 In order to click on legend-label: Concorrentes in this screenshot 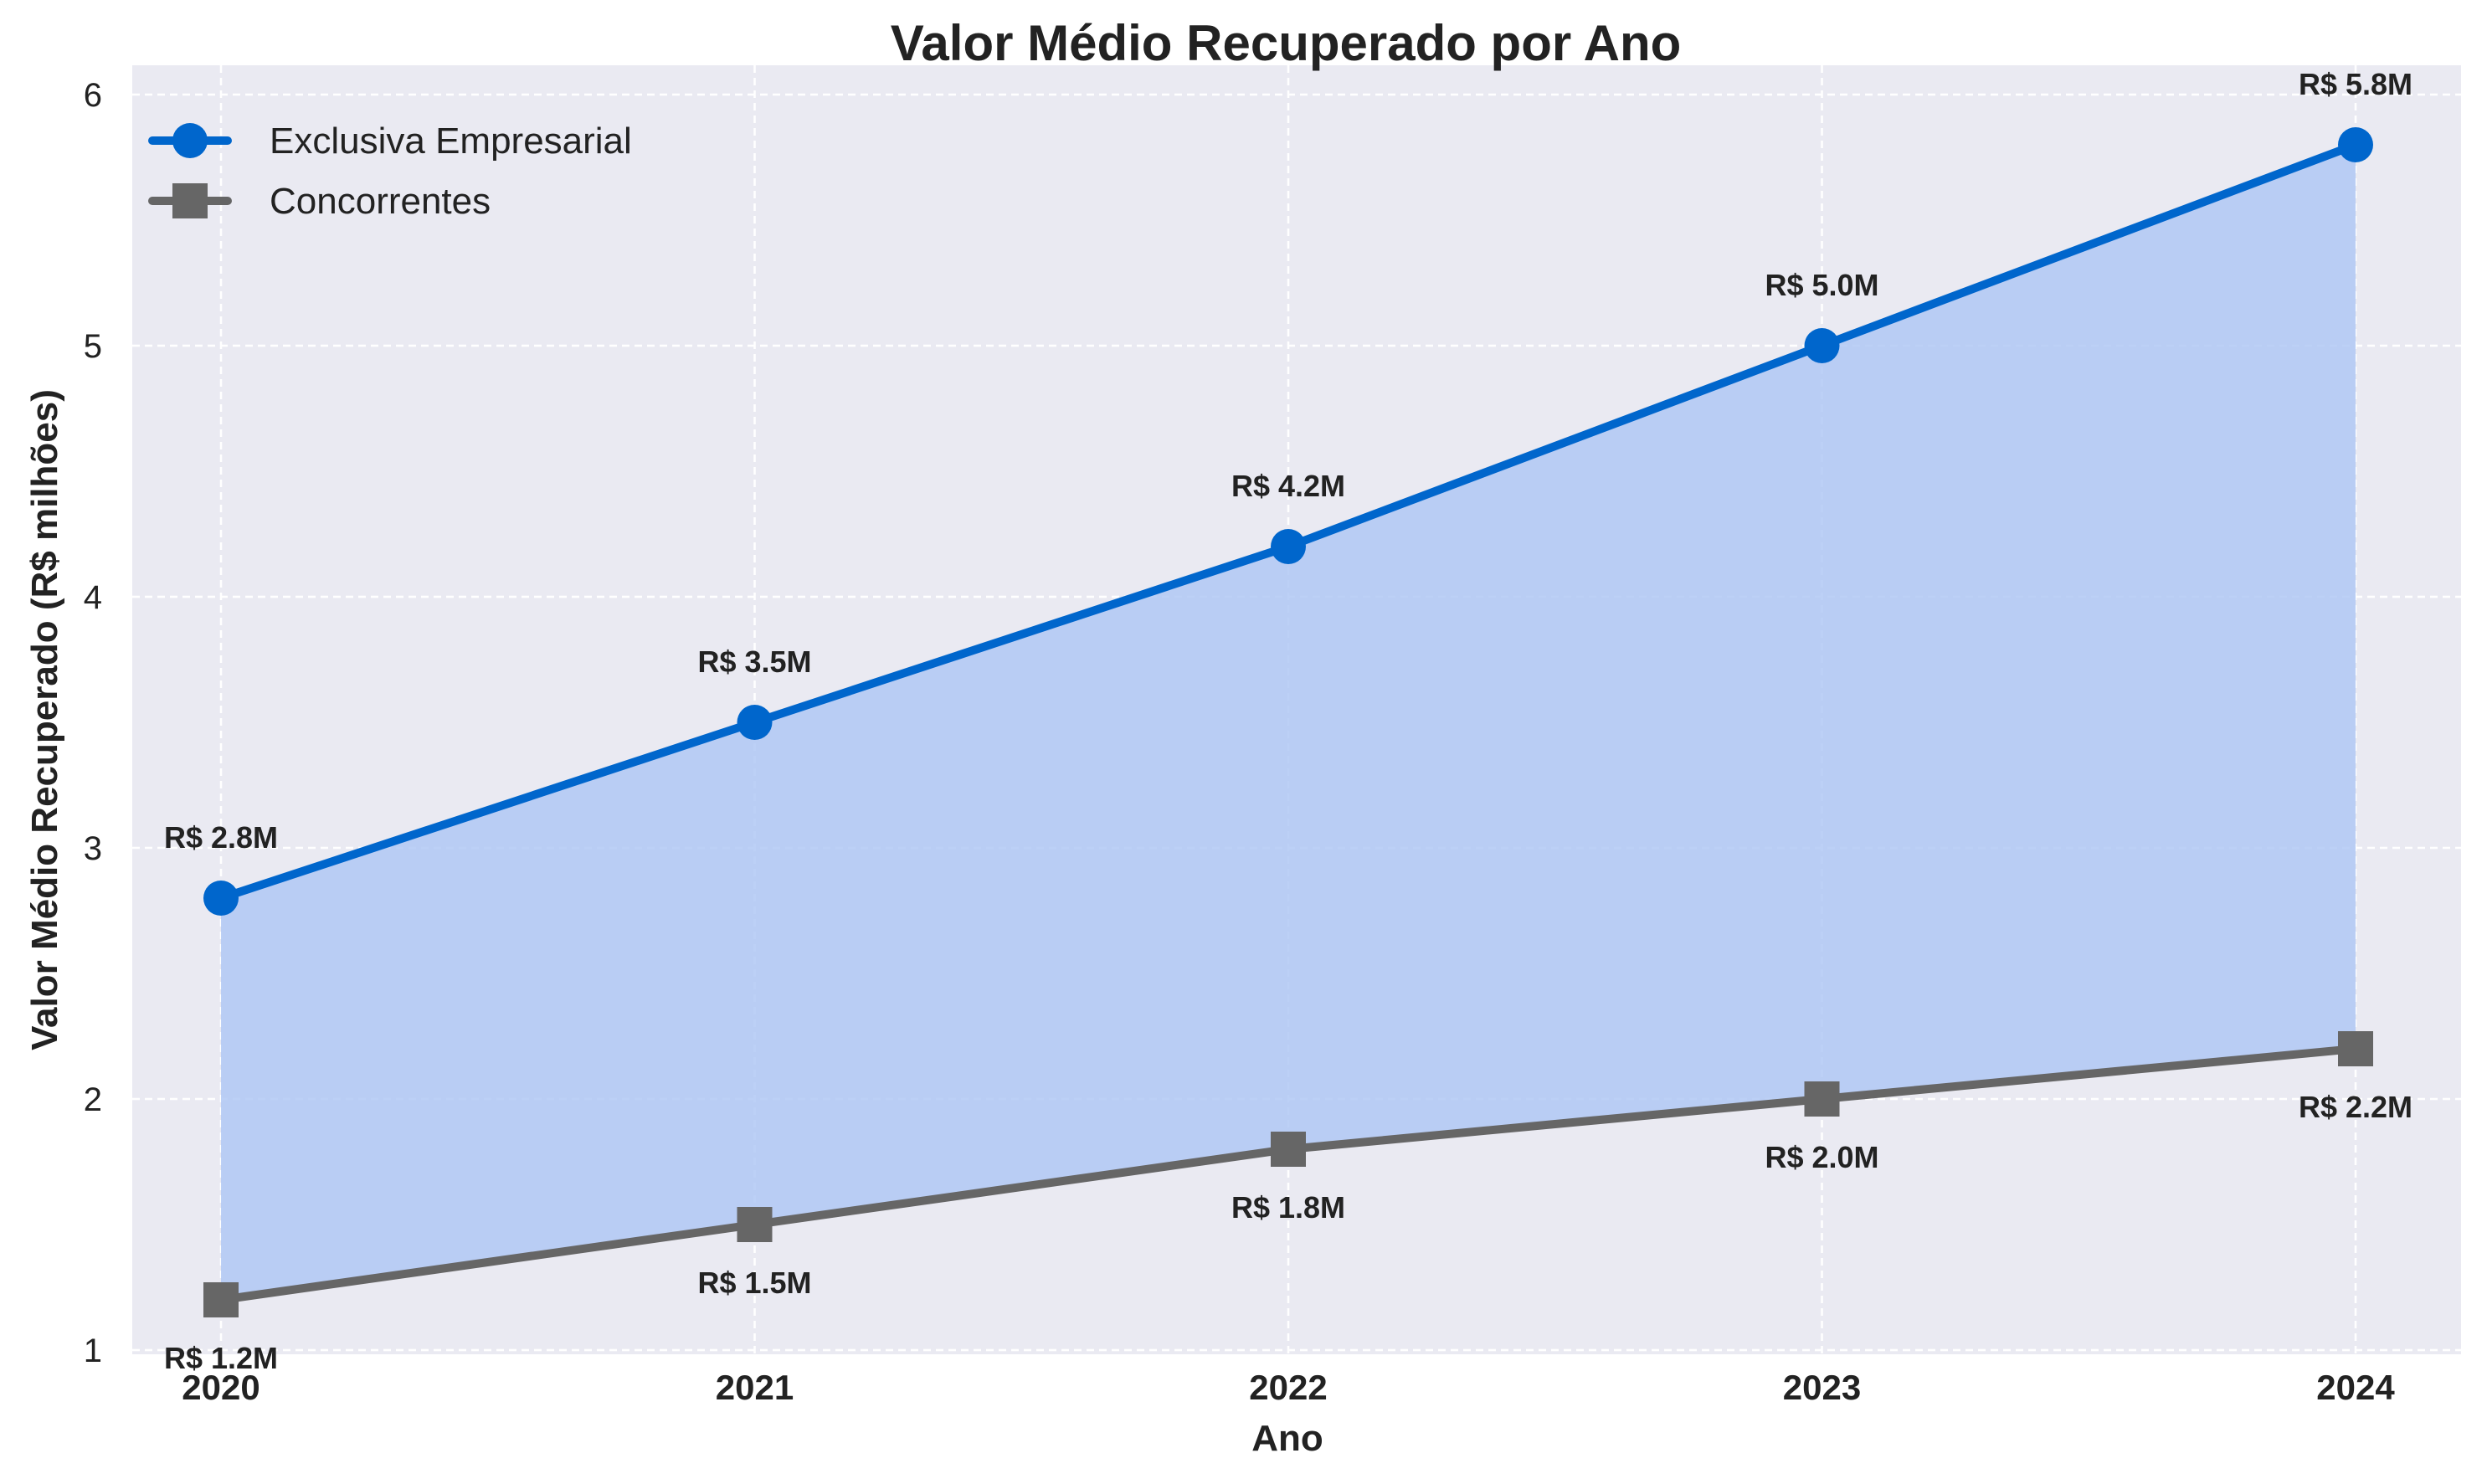, I will do `click(381, 202)`.